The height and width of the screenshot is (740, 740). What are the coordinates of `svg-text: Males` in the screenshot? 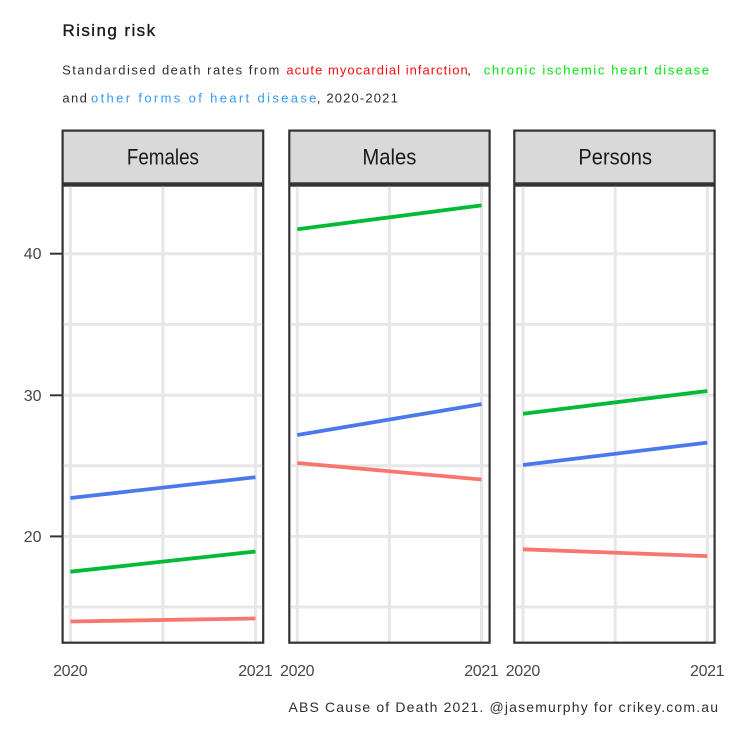 It's located at (389, 158).